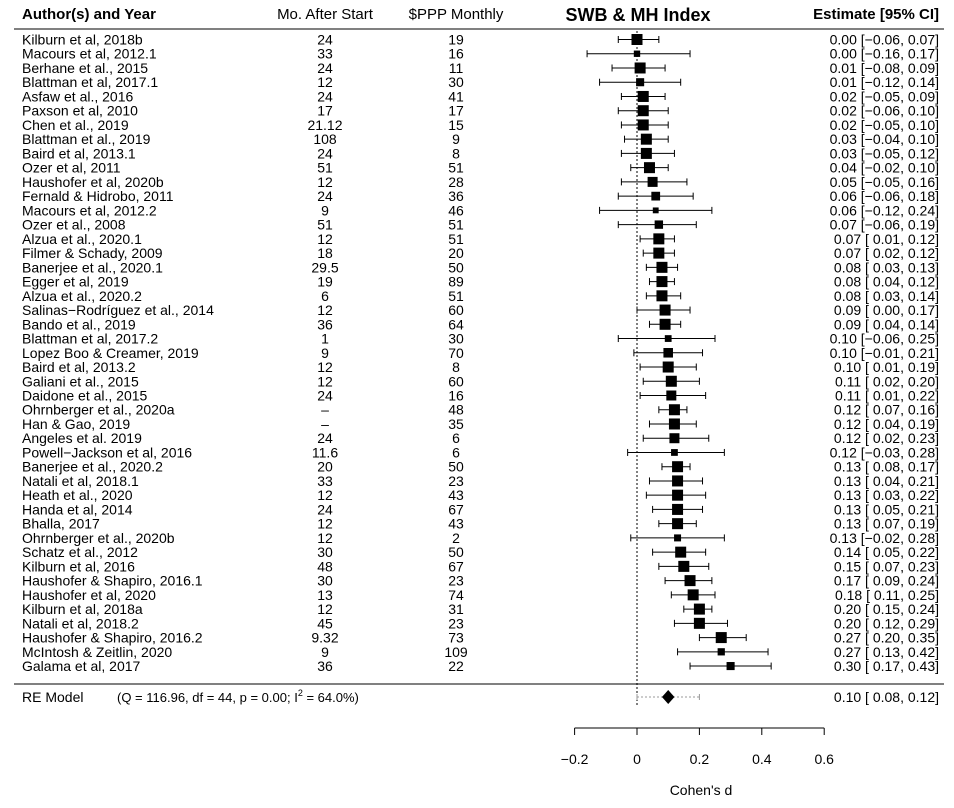 This screenshot has width=954, height=808. What do you see at coordinates (456, 495) in the screenshot?
I see `study-ppp: 43` at bounding box center [456, 495].